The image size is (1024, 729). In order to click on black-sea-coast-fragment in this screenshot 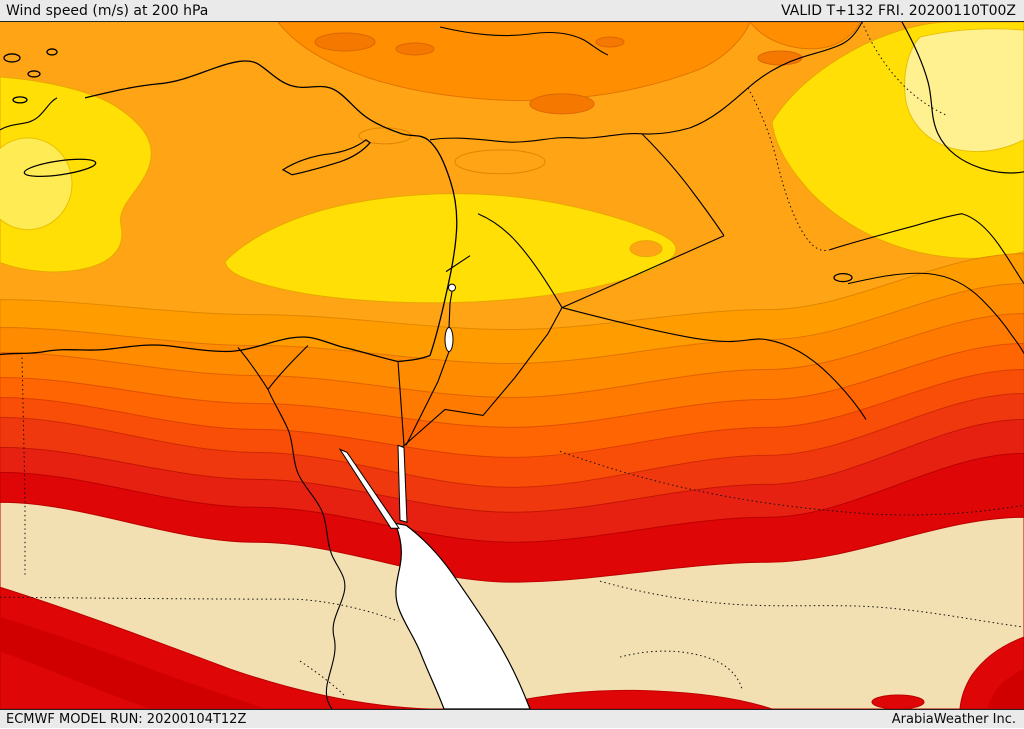, I will do `click(524, 41)`.